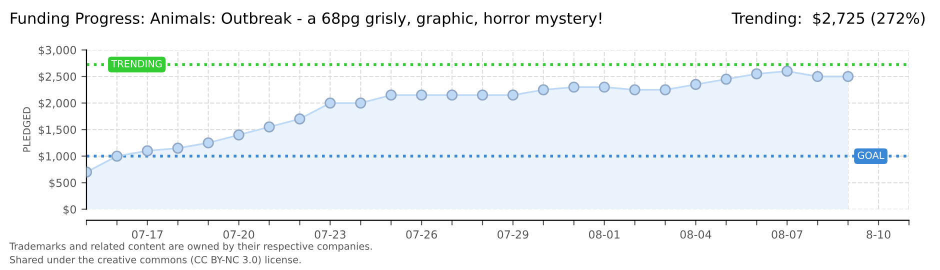 This screenshot has width=940, height=270. I want to click on chart-title: Funding Progress: Animals: Outbreak - a 68pg grisly, graphic, horror mystery!, so click(306, 19).